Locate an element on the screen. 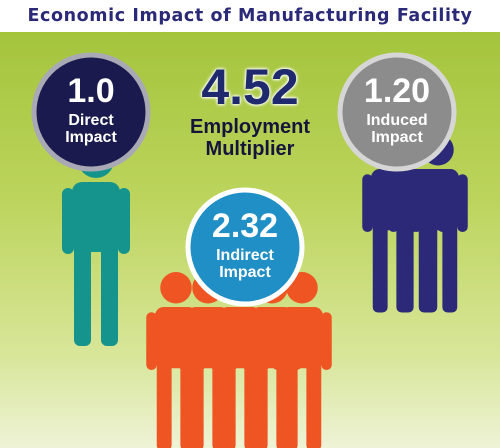 This screenshot has width=500, height=448. indirect-impact-label: Indirect Impact is located at coordinates (245, 264).